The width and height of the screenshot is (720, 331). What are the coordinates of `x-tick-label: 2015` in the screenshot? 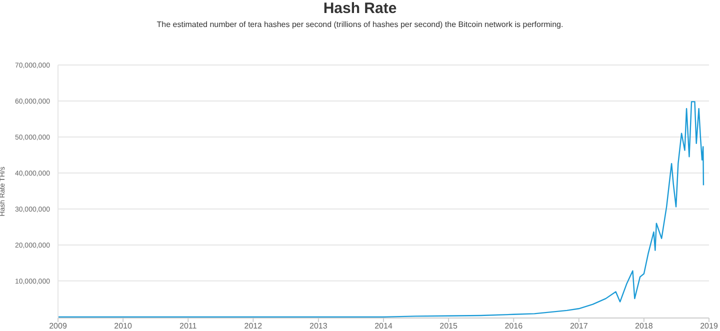 It's located at (449, 326).